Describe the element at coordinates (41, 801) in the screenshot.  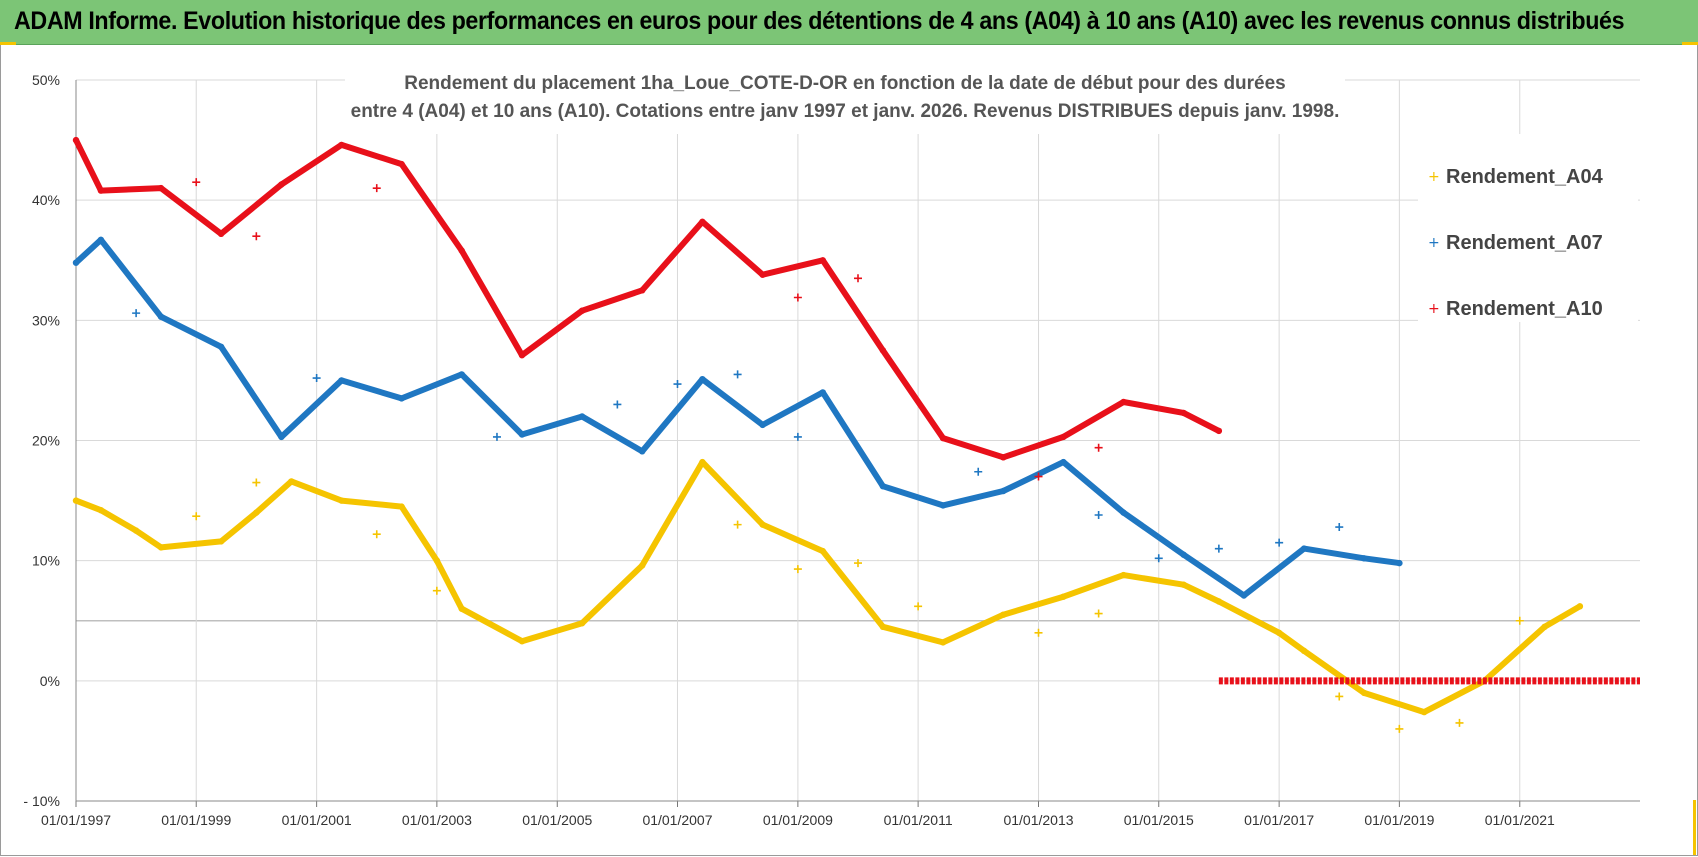
I see `y-tick-label: - 10%` at that location.